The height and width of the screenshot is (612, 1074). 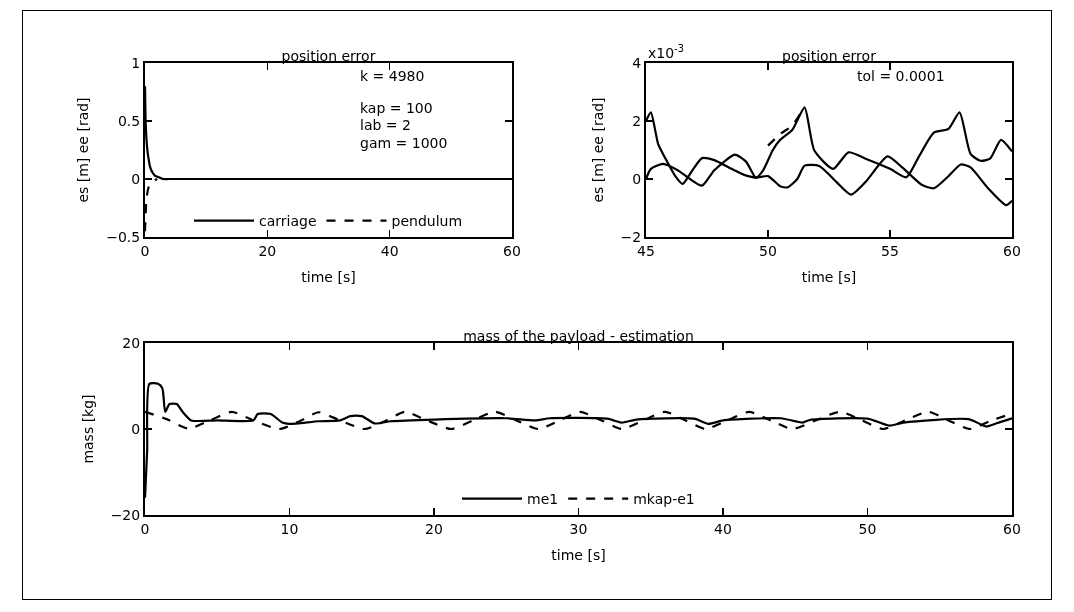 I want to click on y-tick-label: −0.5, so click(x=123, y=236).